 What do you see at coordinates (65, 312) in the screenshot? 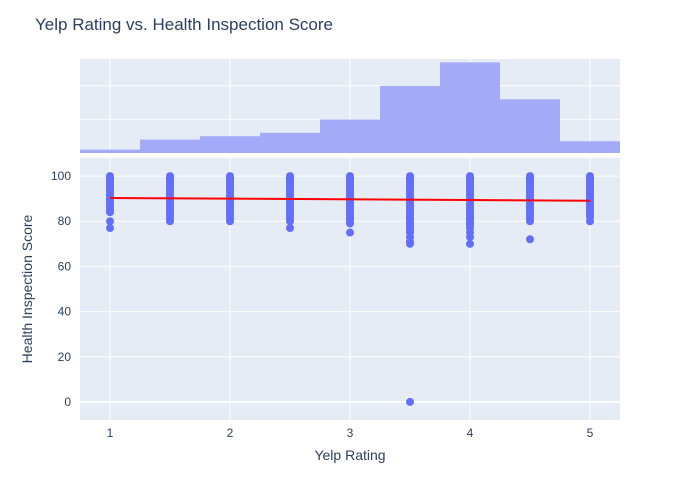
I see `y-tick-label: 40` at bounding box center [65, 312].